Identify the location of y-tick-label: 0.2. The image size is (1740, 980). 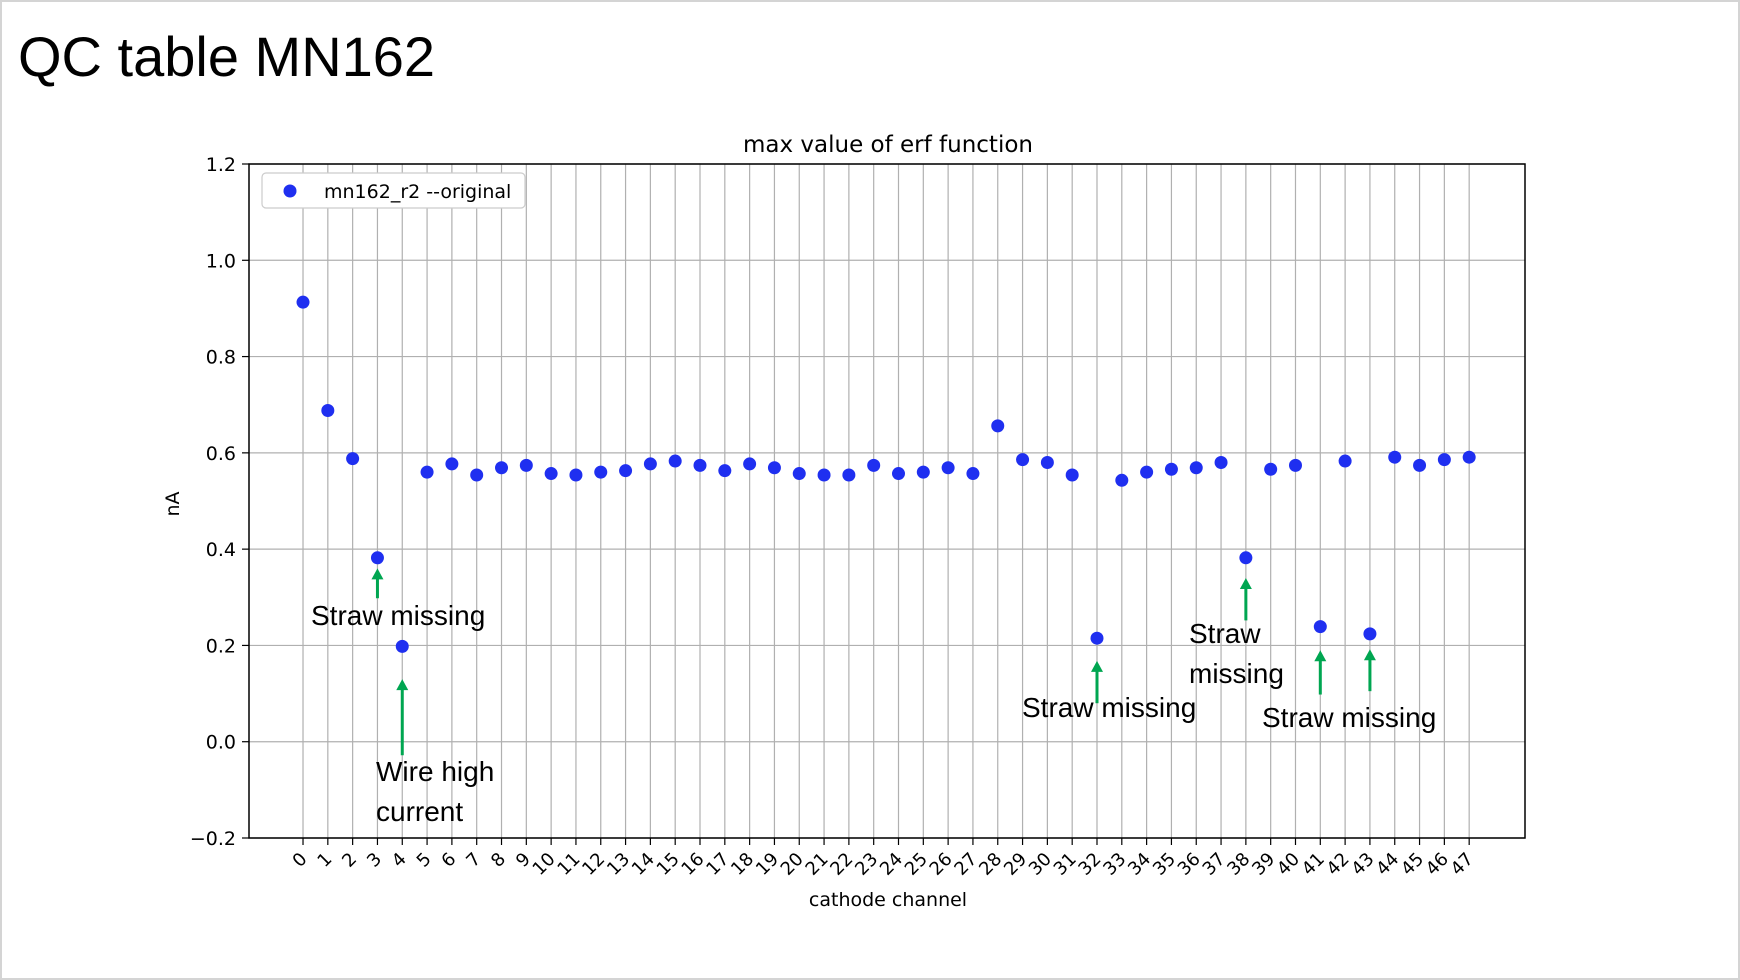
(221, 646).